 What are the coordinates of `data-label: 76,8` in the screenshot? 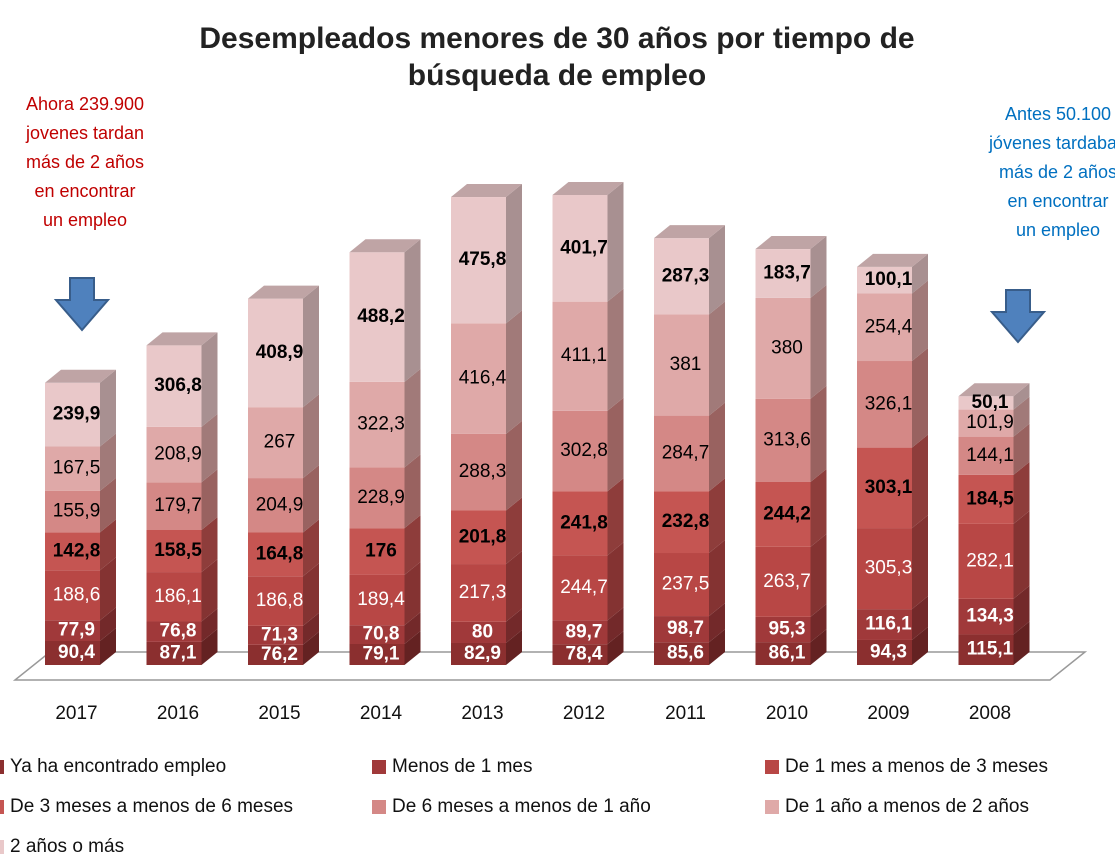 It's located at (178, 631).